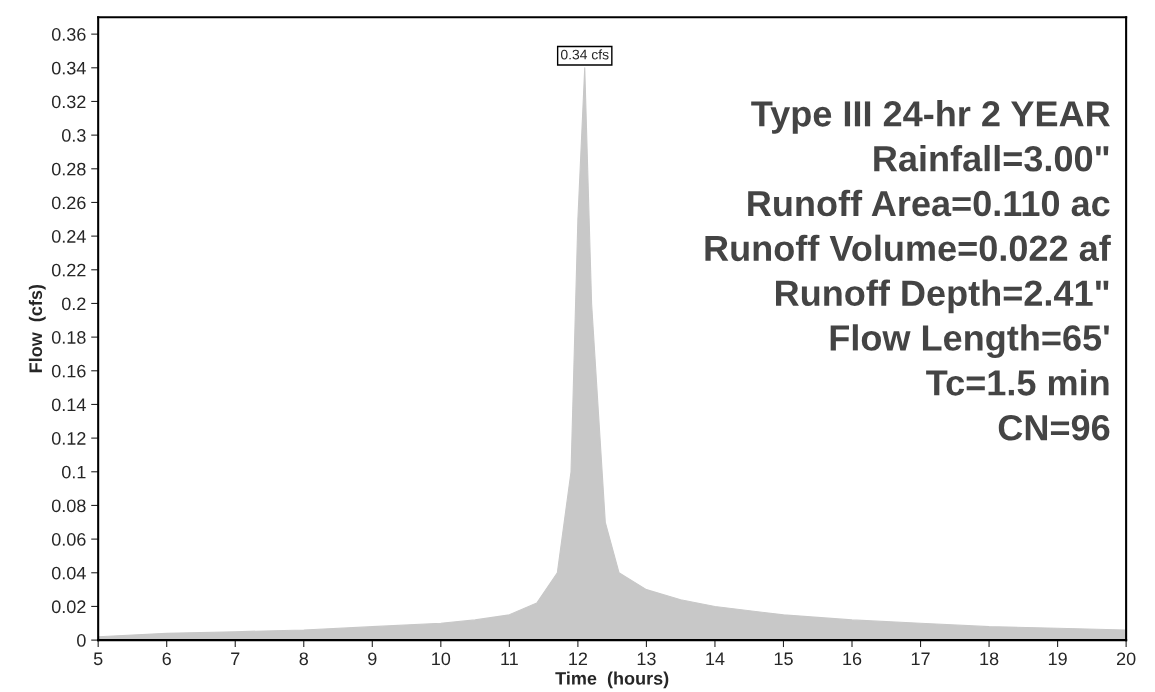 This screenshot has width=1155, height=692. What do you see at coordinates (612, 680) in the screenshot?
I see `x-axis-title: Time (hours)` at bounding box center [612, 680].